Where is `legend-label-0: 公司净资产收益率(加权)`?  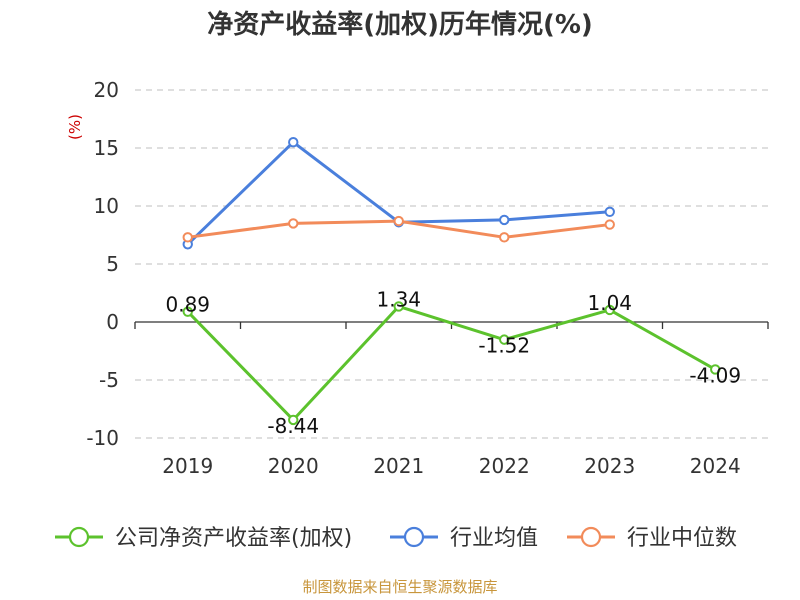
legend-label-0: 公司净资产收益率(加权) is located at coordinates (233, 538).